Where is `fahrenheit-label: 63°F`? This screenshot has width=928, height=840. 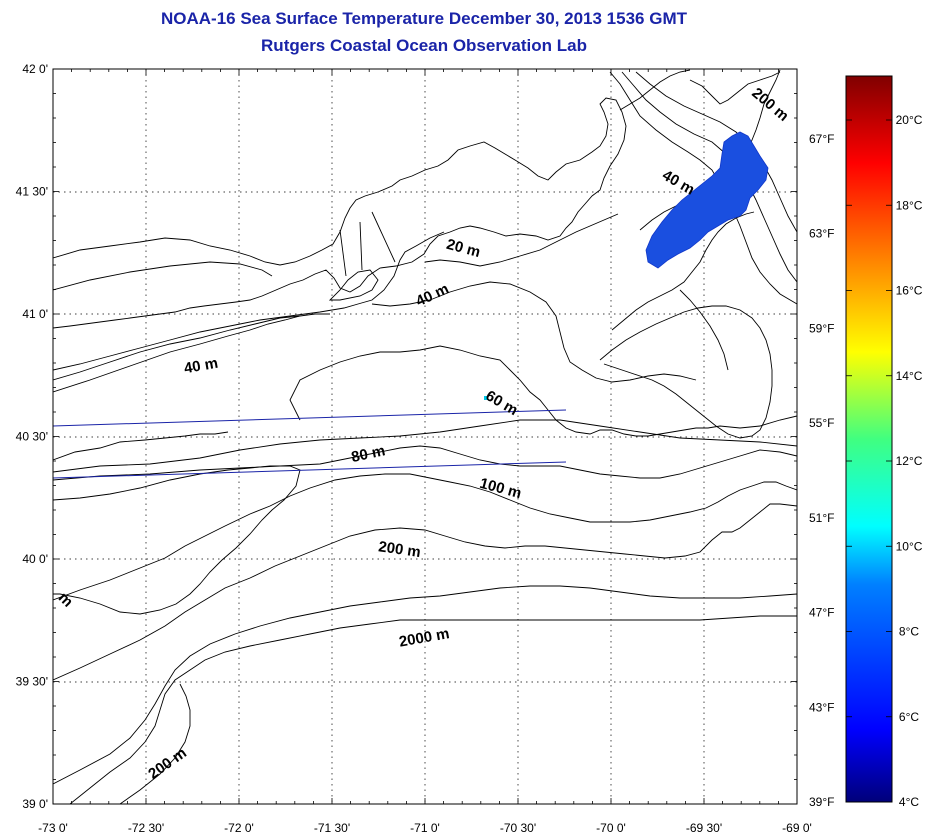
fahrenheit-label: 63°F is located at coordinates (821, 234).